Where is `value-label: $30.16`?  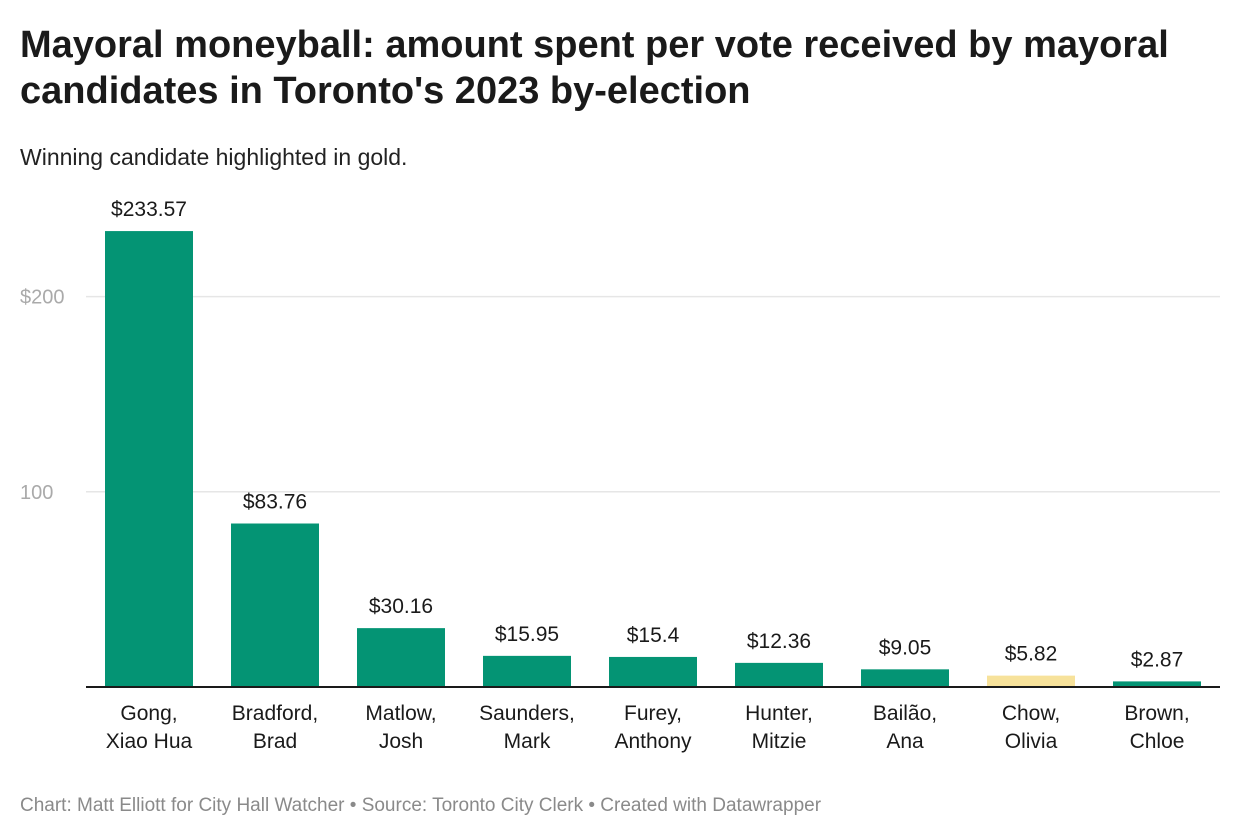
value-label: $30.16 is located at coordinates (401, 606).